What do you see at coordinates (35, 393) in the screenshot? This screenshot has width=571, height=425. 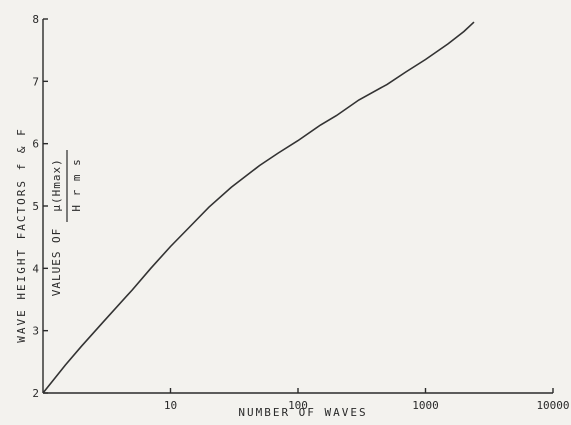 I see `y-tick-label: 2` at bounding box center [35, 393].